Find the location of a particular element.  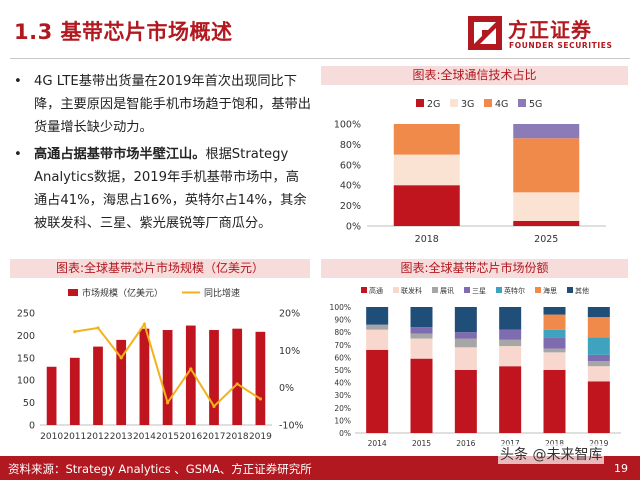

y-tick-label-left: 50 is located at coordinates (29, 403).